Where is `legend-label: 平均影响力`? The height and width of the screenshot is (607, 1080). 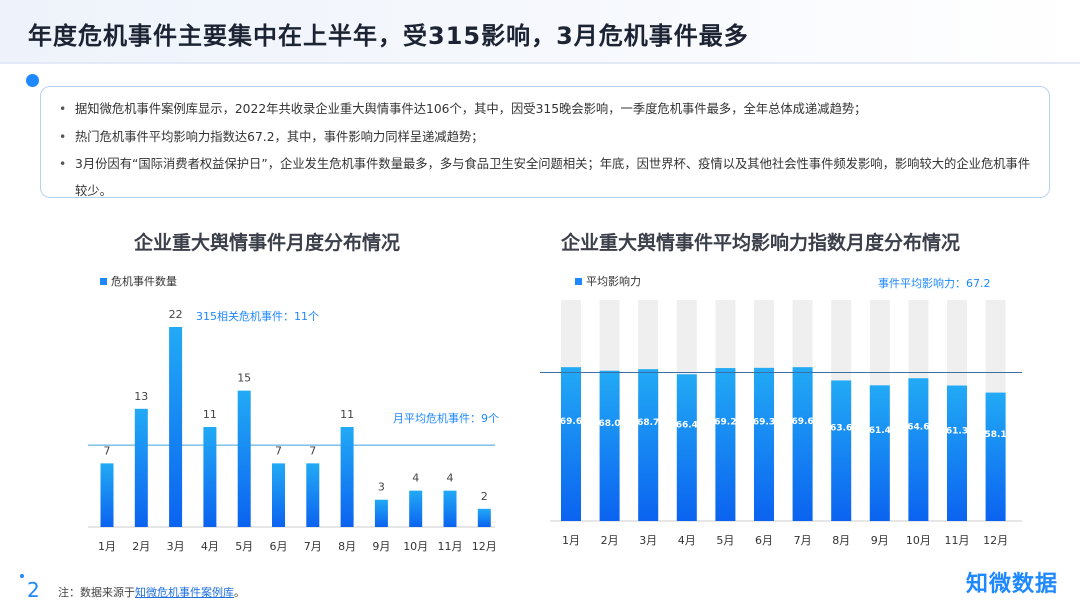 legend-label: 平均影响力 is located at coordinates (613, 281).